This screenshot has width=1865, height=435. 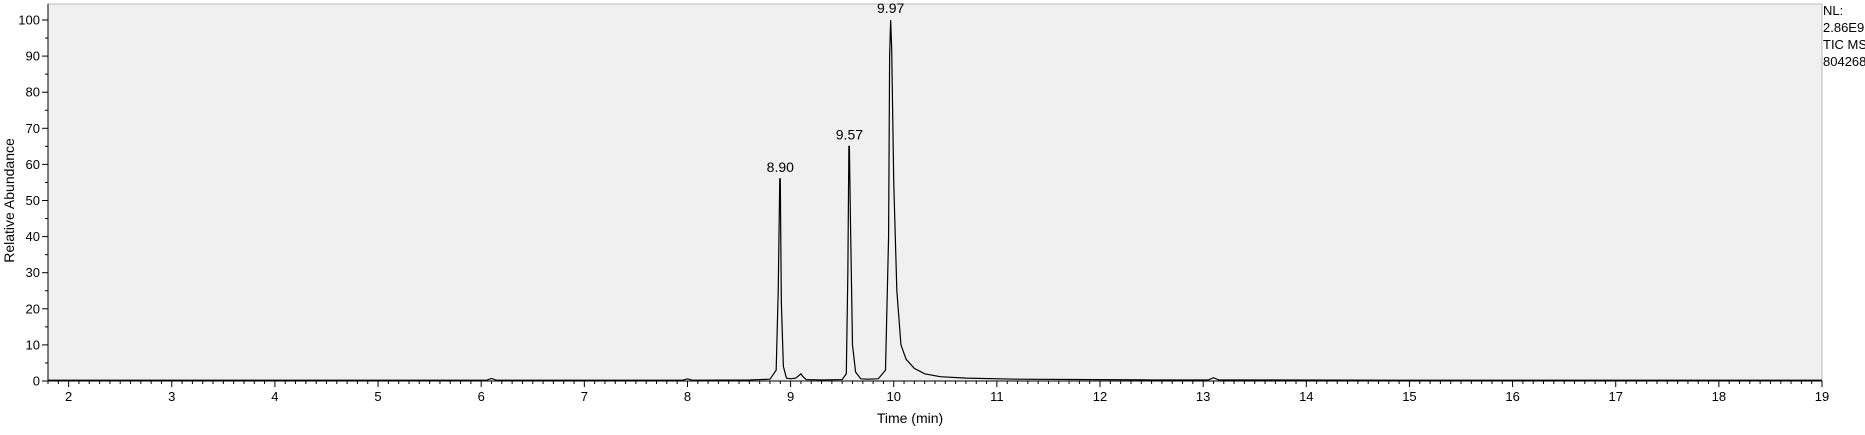 What do you see at coordinates (9, 200) in the screenshot?
I see `y-axis-title: Relative Abundance` at bounding box center [9, 200].